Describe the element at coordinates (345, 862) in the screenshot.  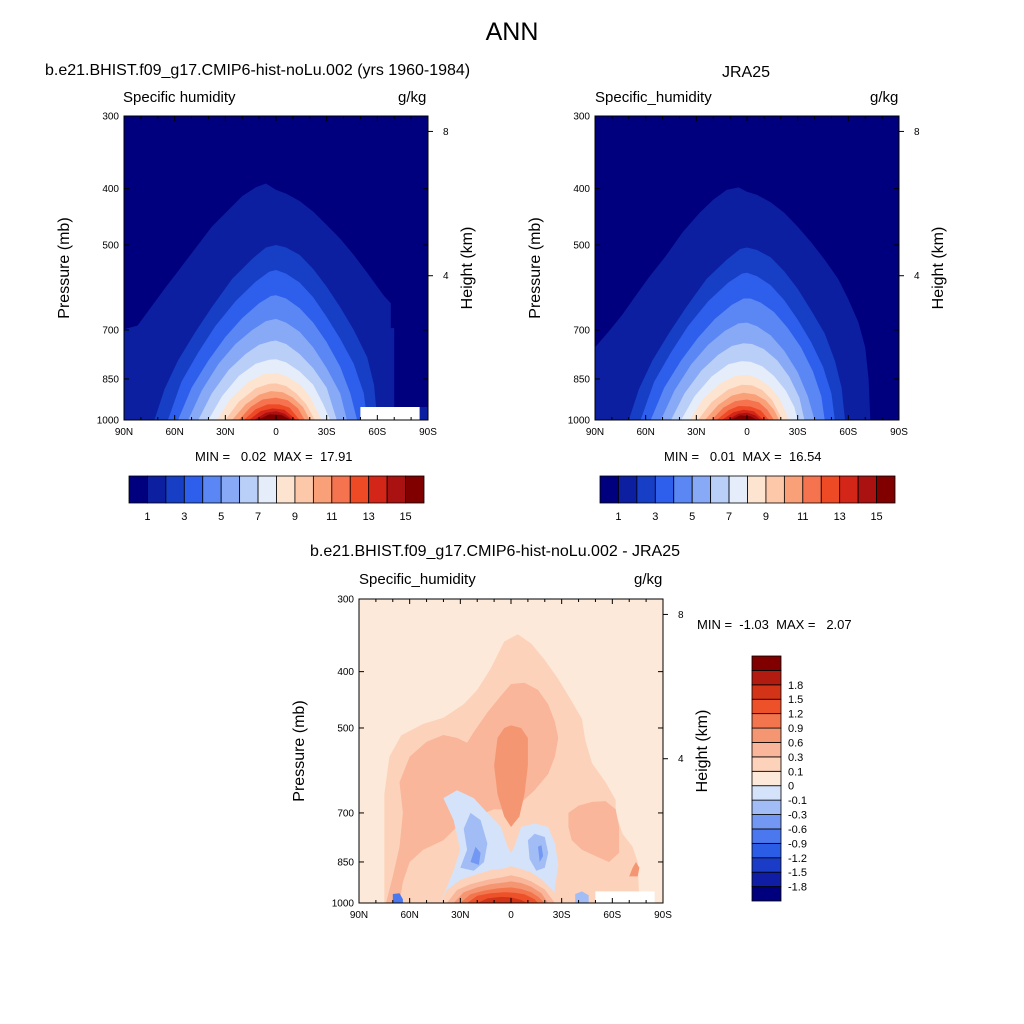
I see `y-tick-label: 850` at that location.